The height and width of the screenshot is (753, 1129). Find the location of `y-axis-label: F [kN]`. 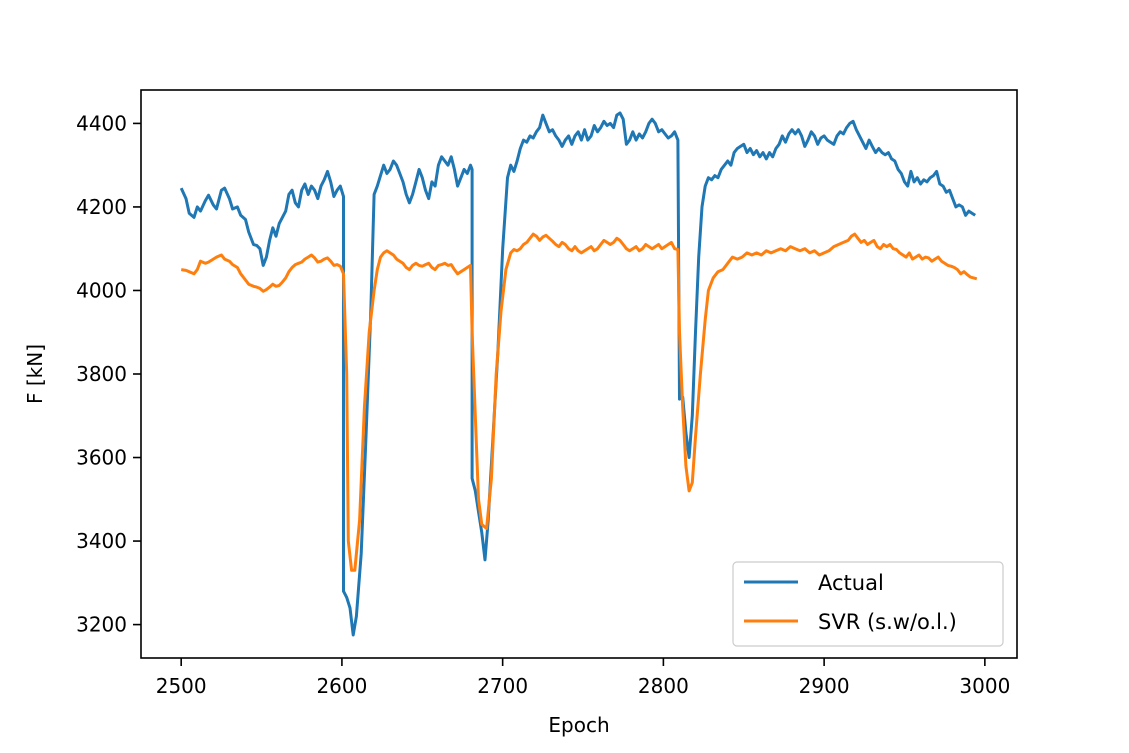

y-axis-label: F [kN] is located at coordinates (35, 374).